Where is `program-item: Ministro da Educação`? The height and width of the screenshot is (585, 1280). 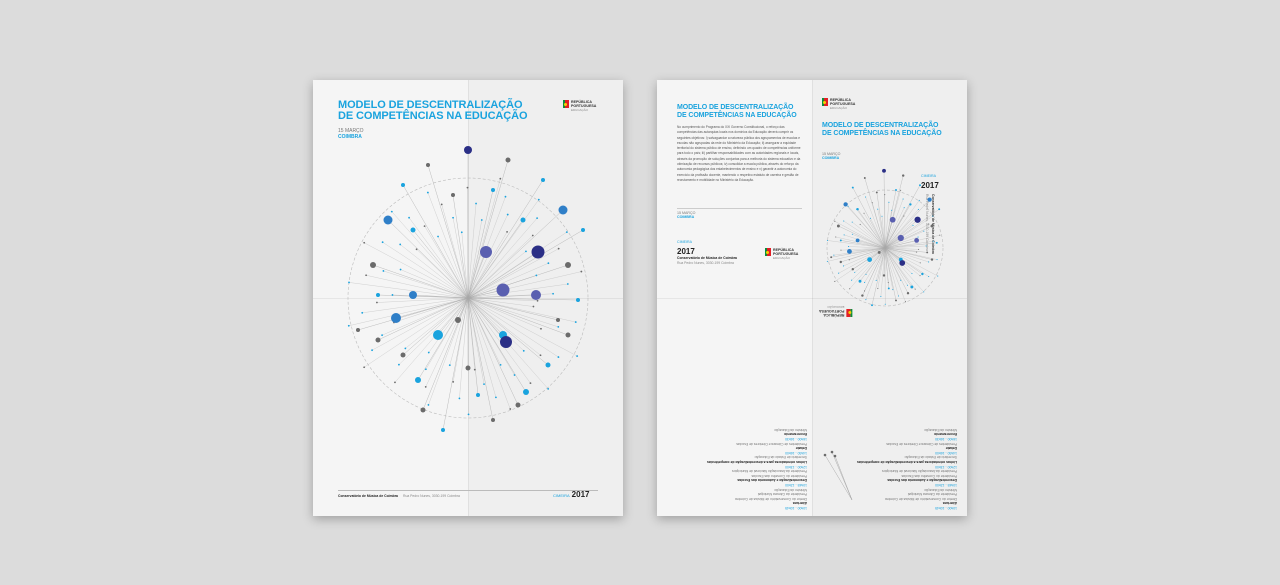 program-item: Ministro da Educação is located at coordinates (940, 429).